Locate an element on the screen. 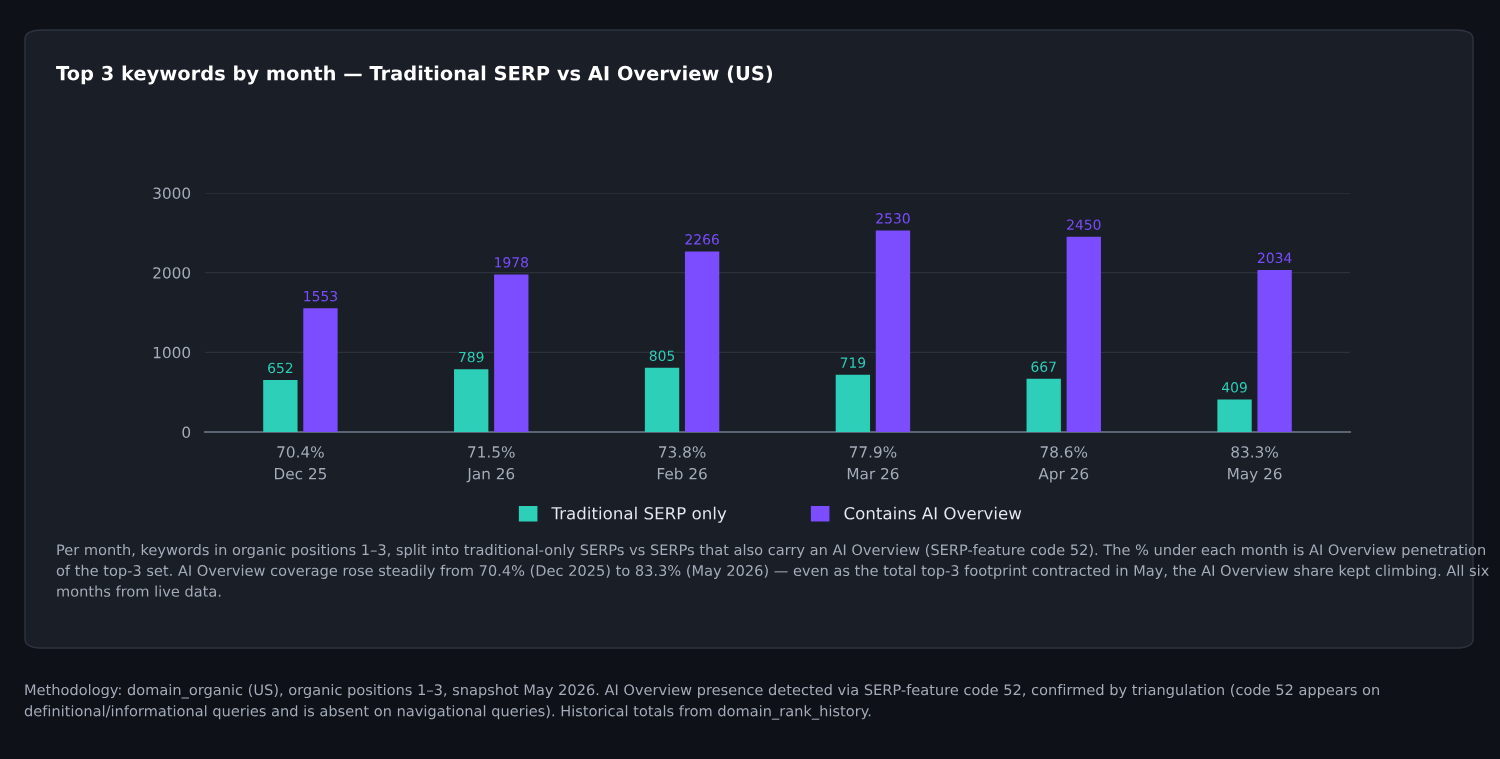  x-tick-label: 73.8% Feb 26 is located at coordinates (682, 463).